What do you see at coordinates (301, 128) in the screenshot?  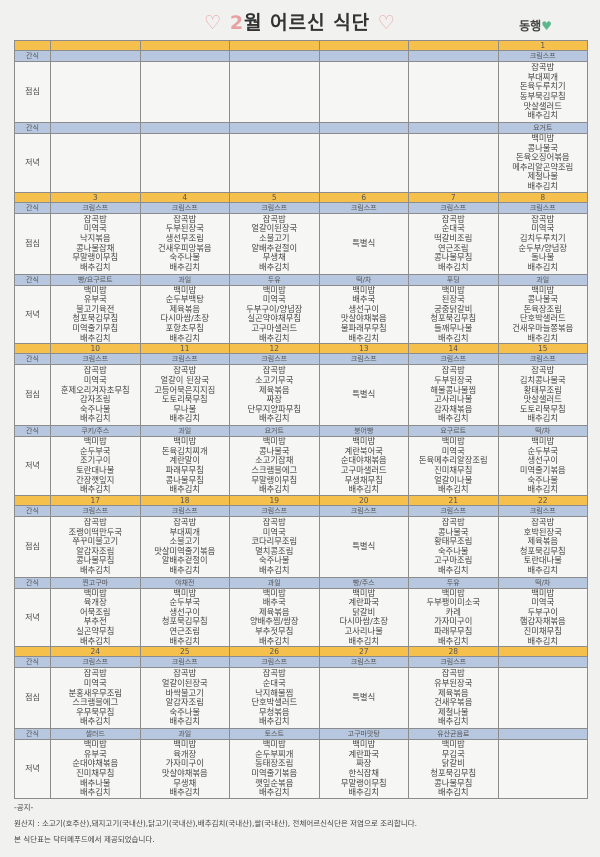 I see `snack-row: 간식 요거트` at bounding box center [301, 128].